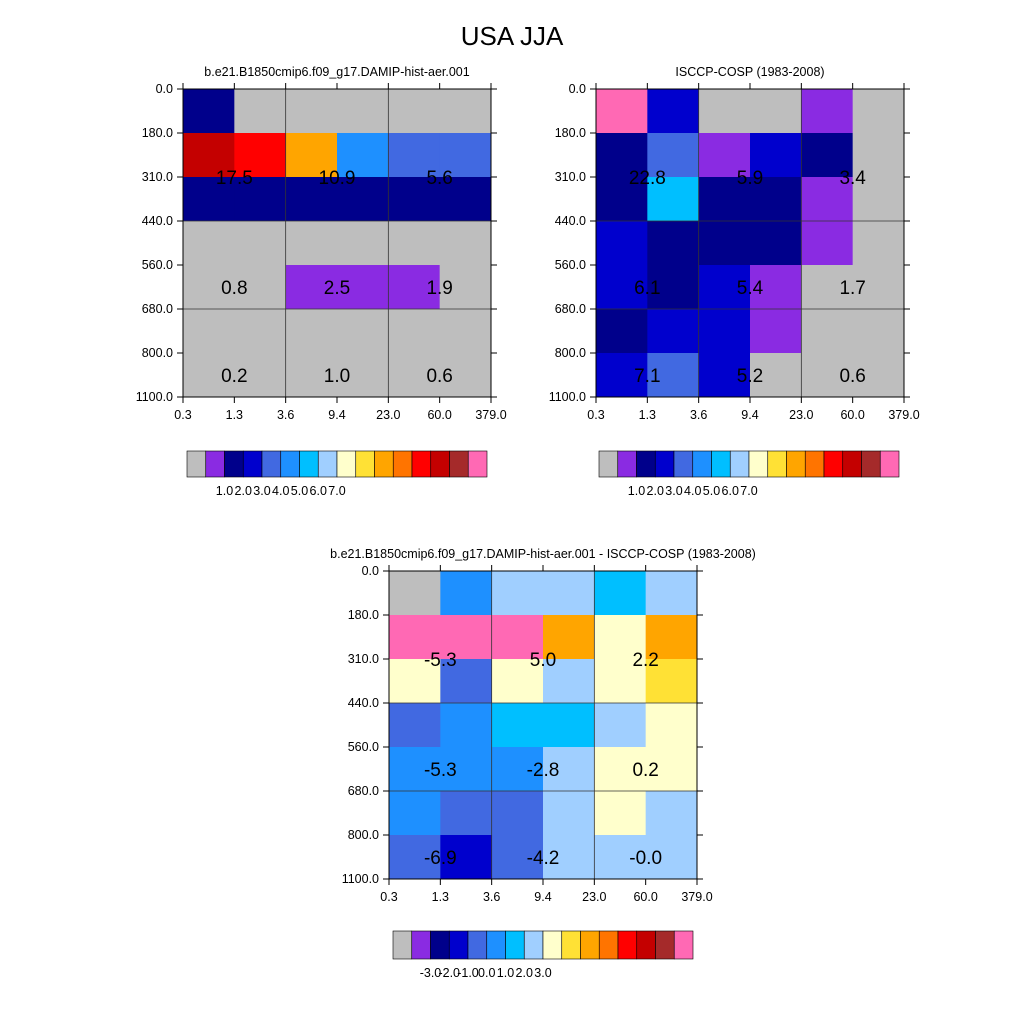 Image resolution: width=1024 pixels, height=1024 pixels. Describe the element at coordinates (388, 897) in the screenshot. I see `x-tick-label: 0.3` at that location.